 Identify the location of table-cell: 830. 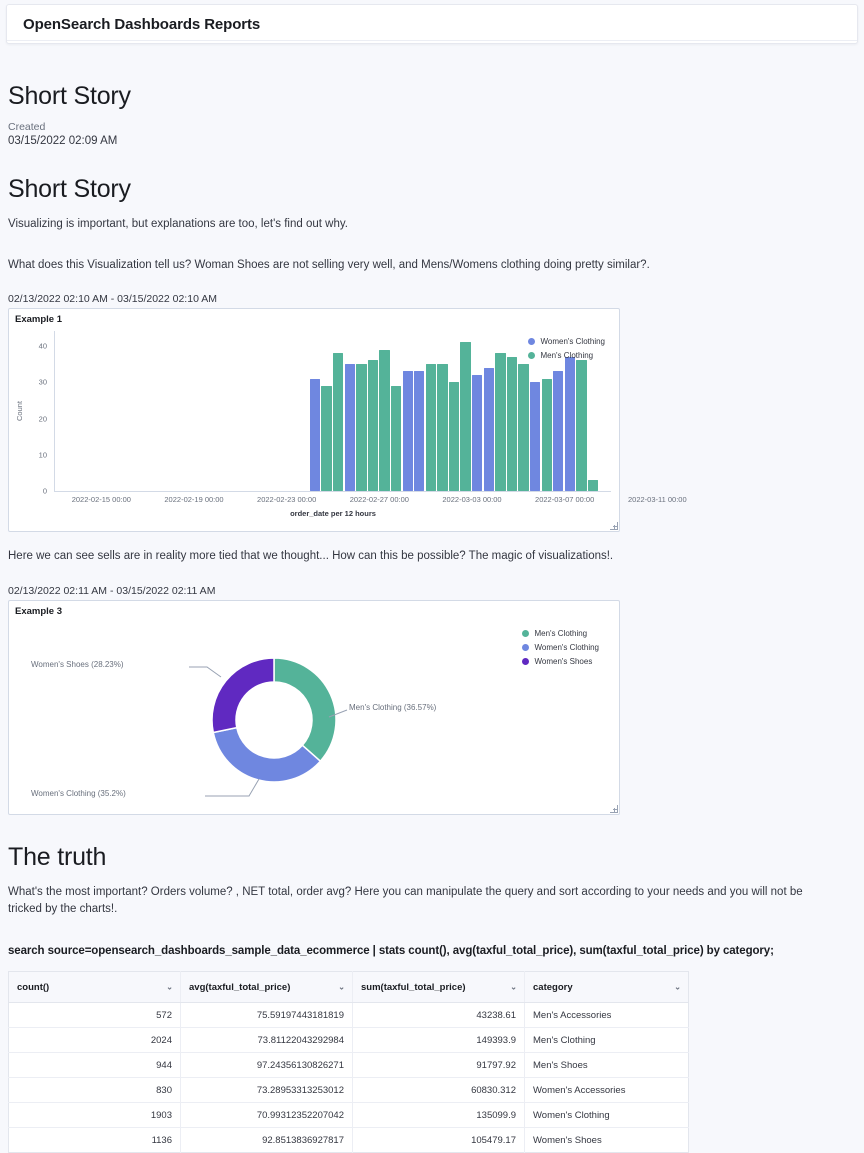
(94, 1090).